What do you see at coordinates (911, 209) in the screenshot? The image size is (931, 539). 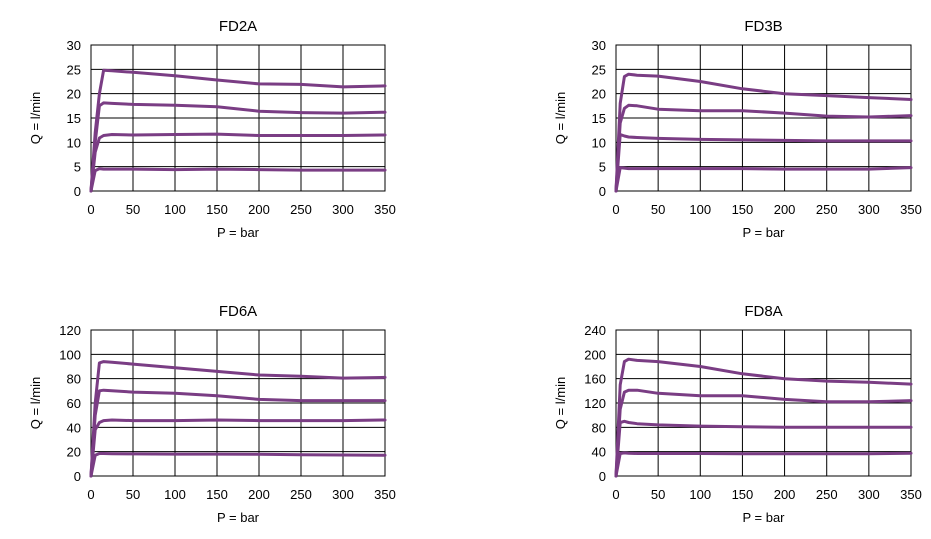 I see `chart-fd3b-xtick-label: 350` at bounding box center [911, 209].